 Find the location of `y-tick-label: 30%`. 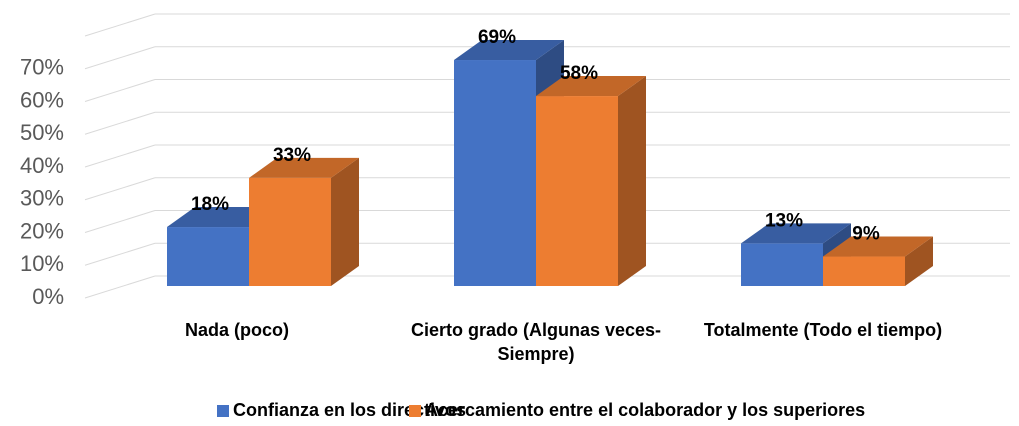

y-tick-label: 30% is located at coordinates (42, 198).